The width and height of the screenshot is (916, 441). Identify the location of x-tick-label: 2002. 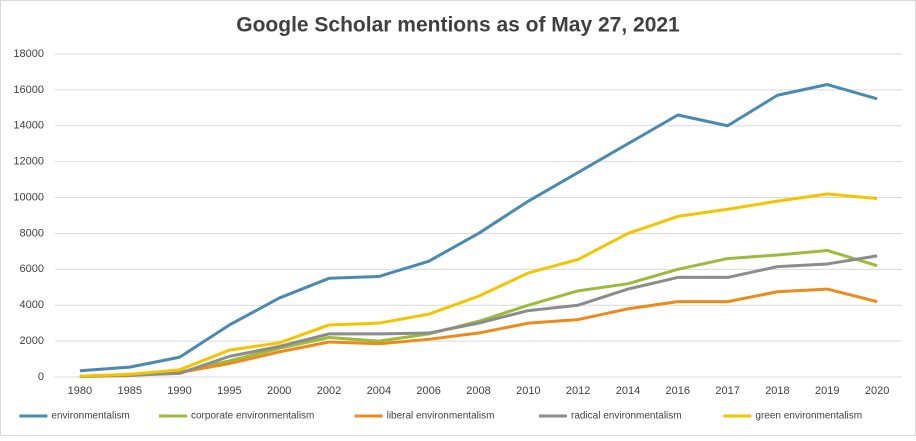
(329, 391).